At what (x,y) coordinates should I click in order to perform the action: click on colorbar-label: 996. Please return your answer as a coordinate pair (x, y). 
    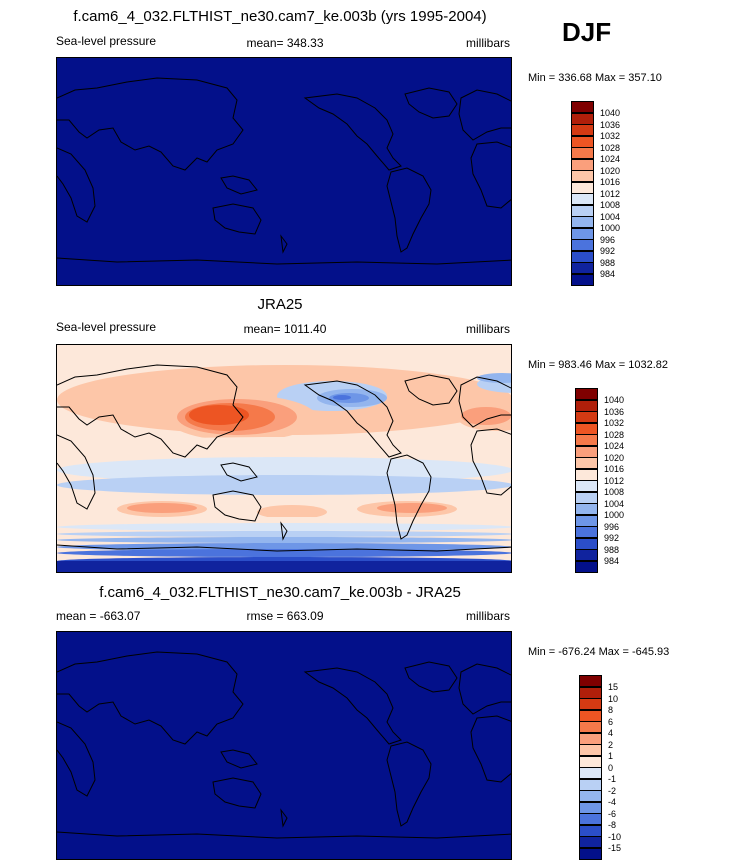
    Looking at the image, I should click on (612, 526).